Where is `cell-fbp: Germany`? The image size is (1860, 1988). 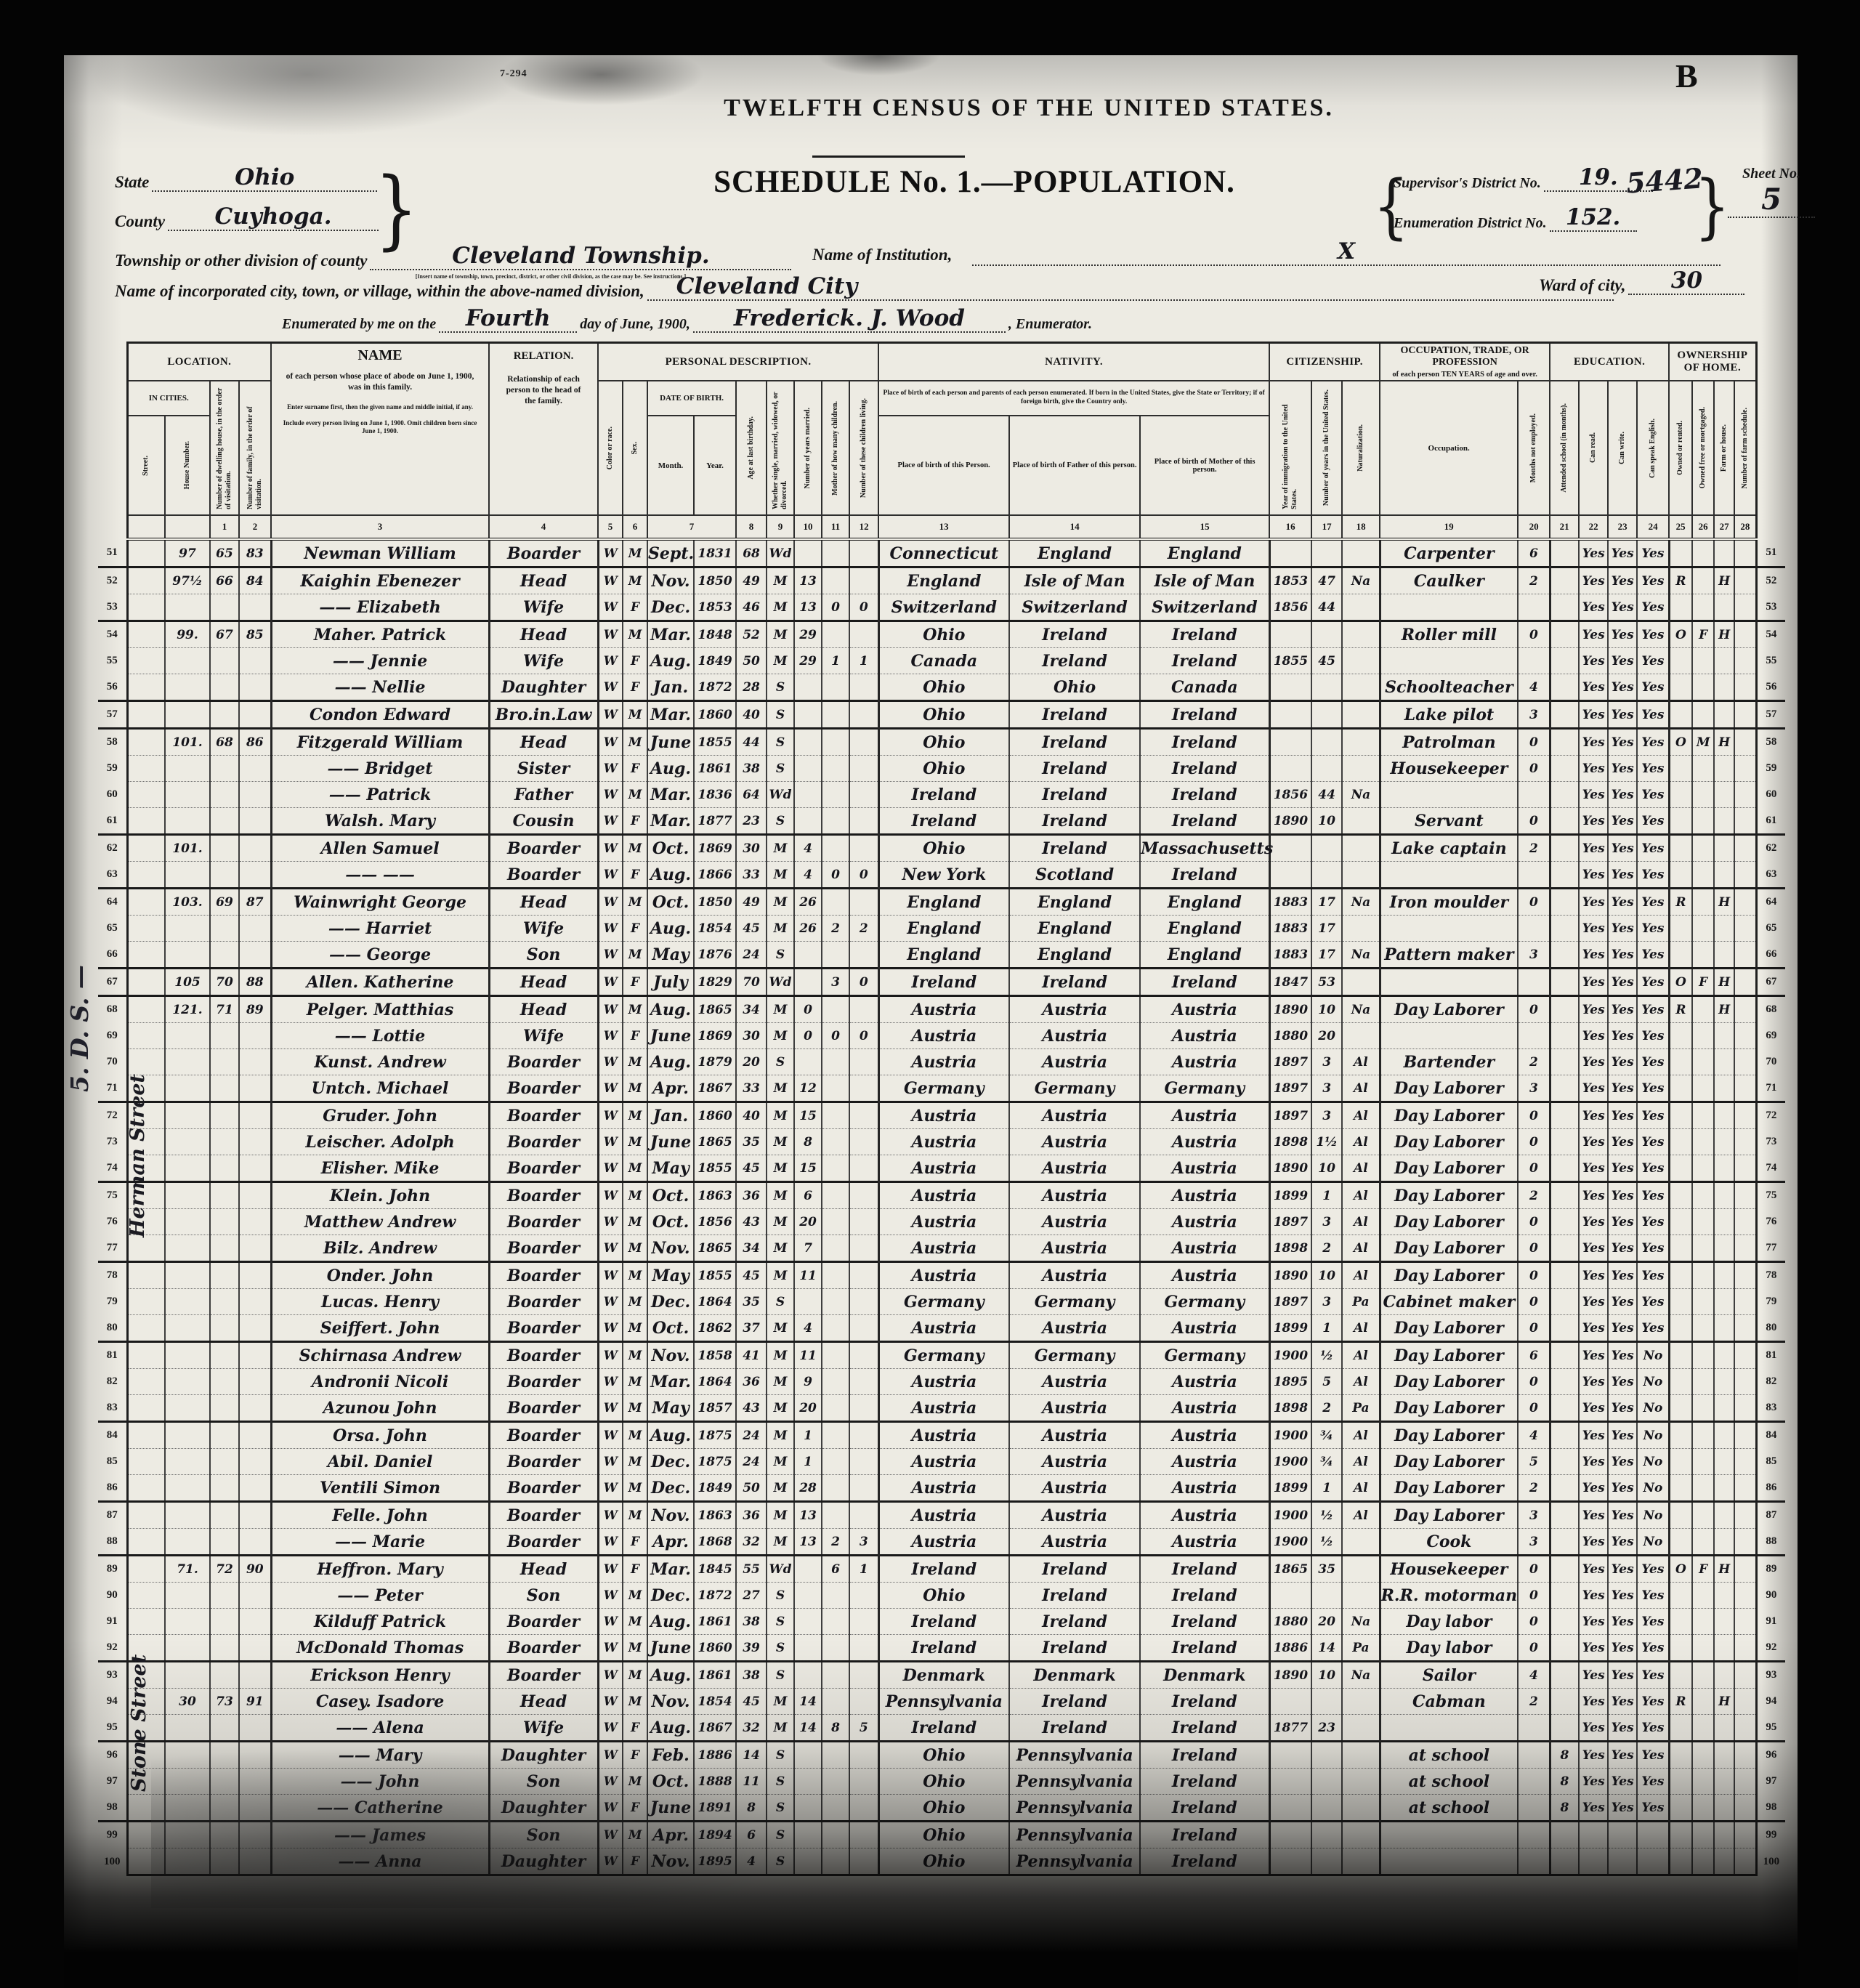 cell-fbp: Germany is located at coordinates (1074, 1355).